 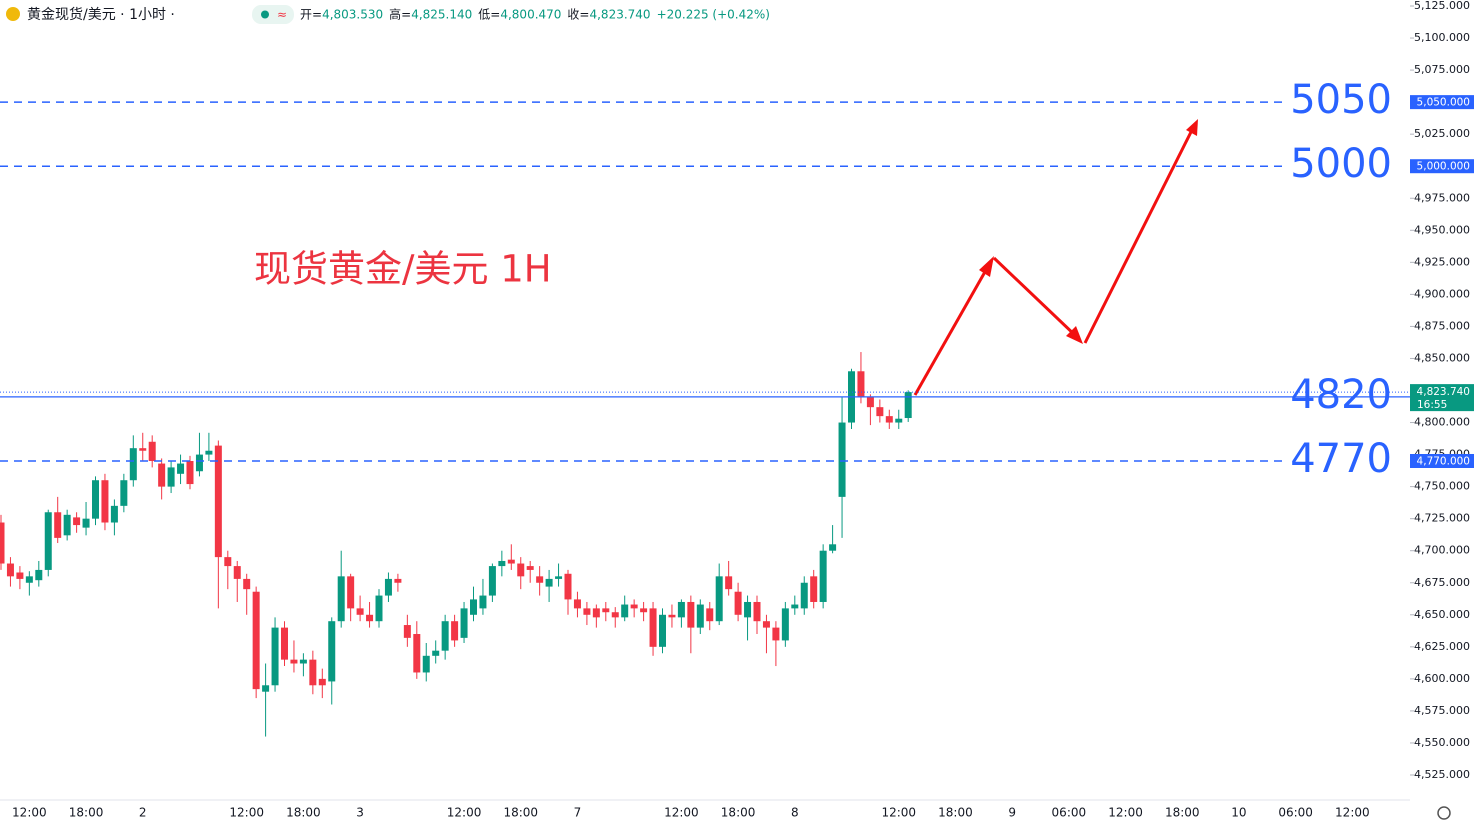 What do you see at coordinates (360, 813) in the screenshot?
I see `x-tick-label: 3` at bounding box center [360, 813].